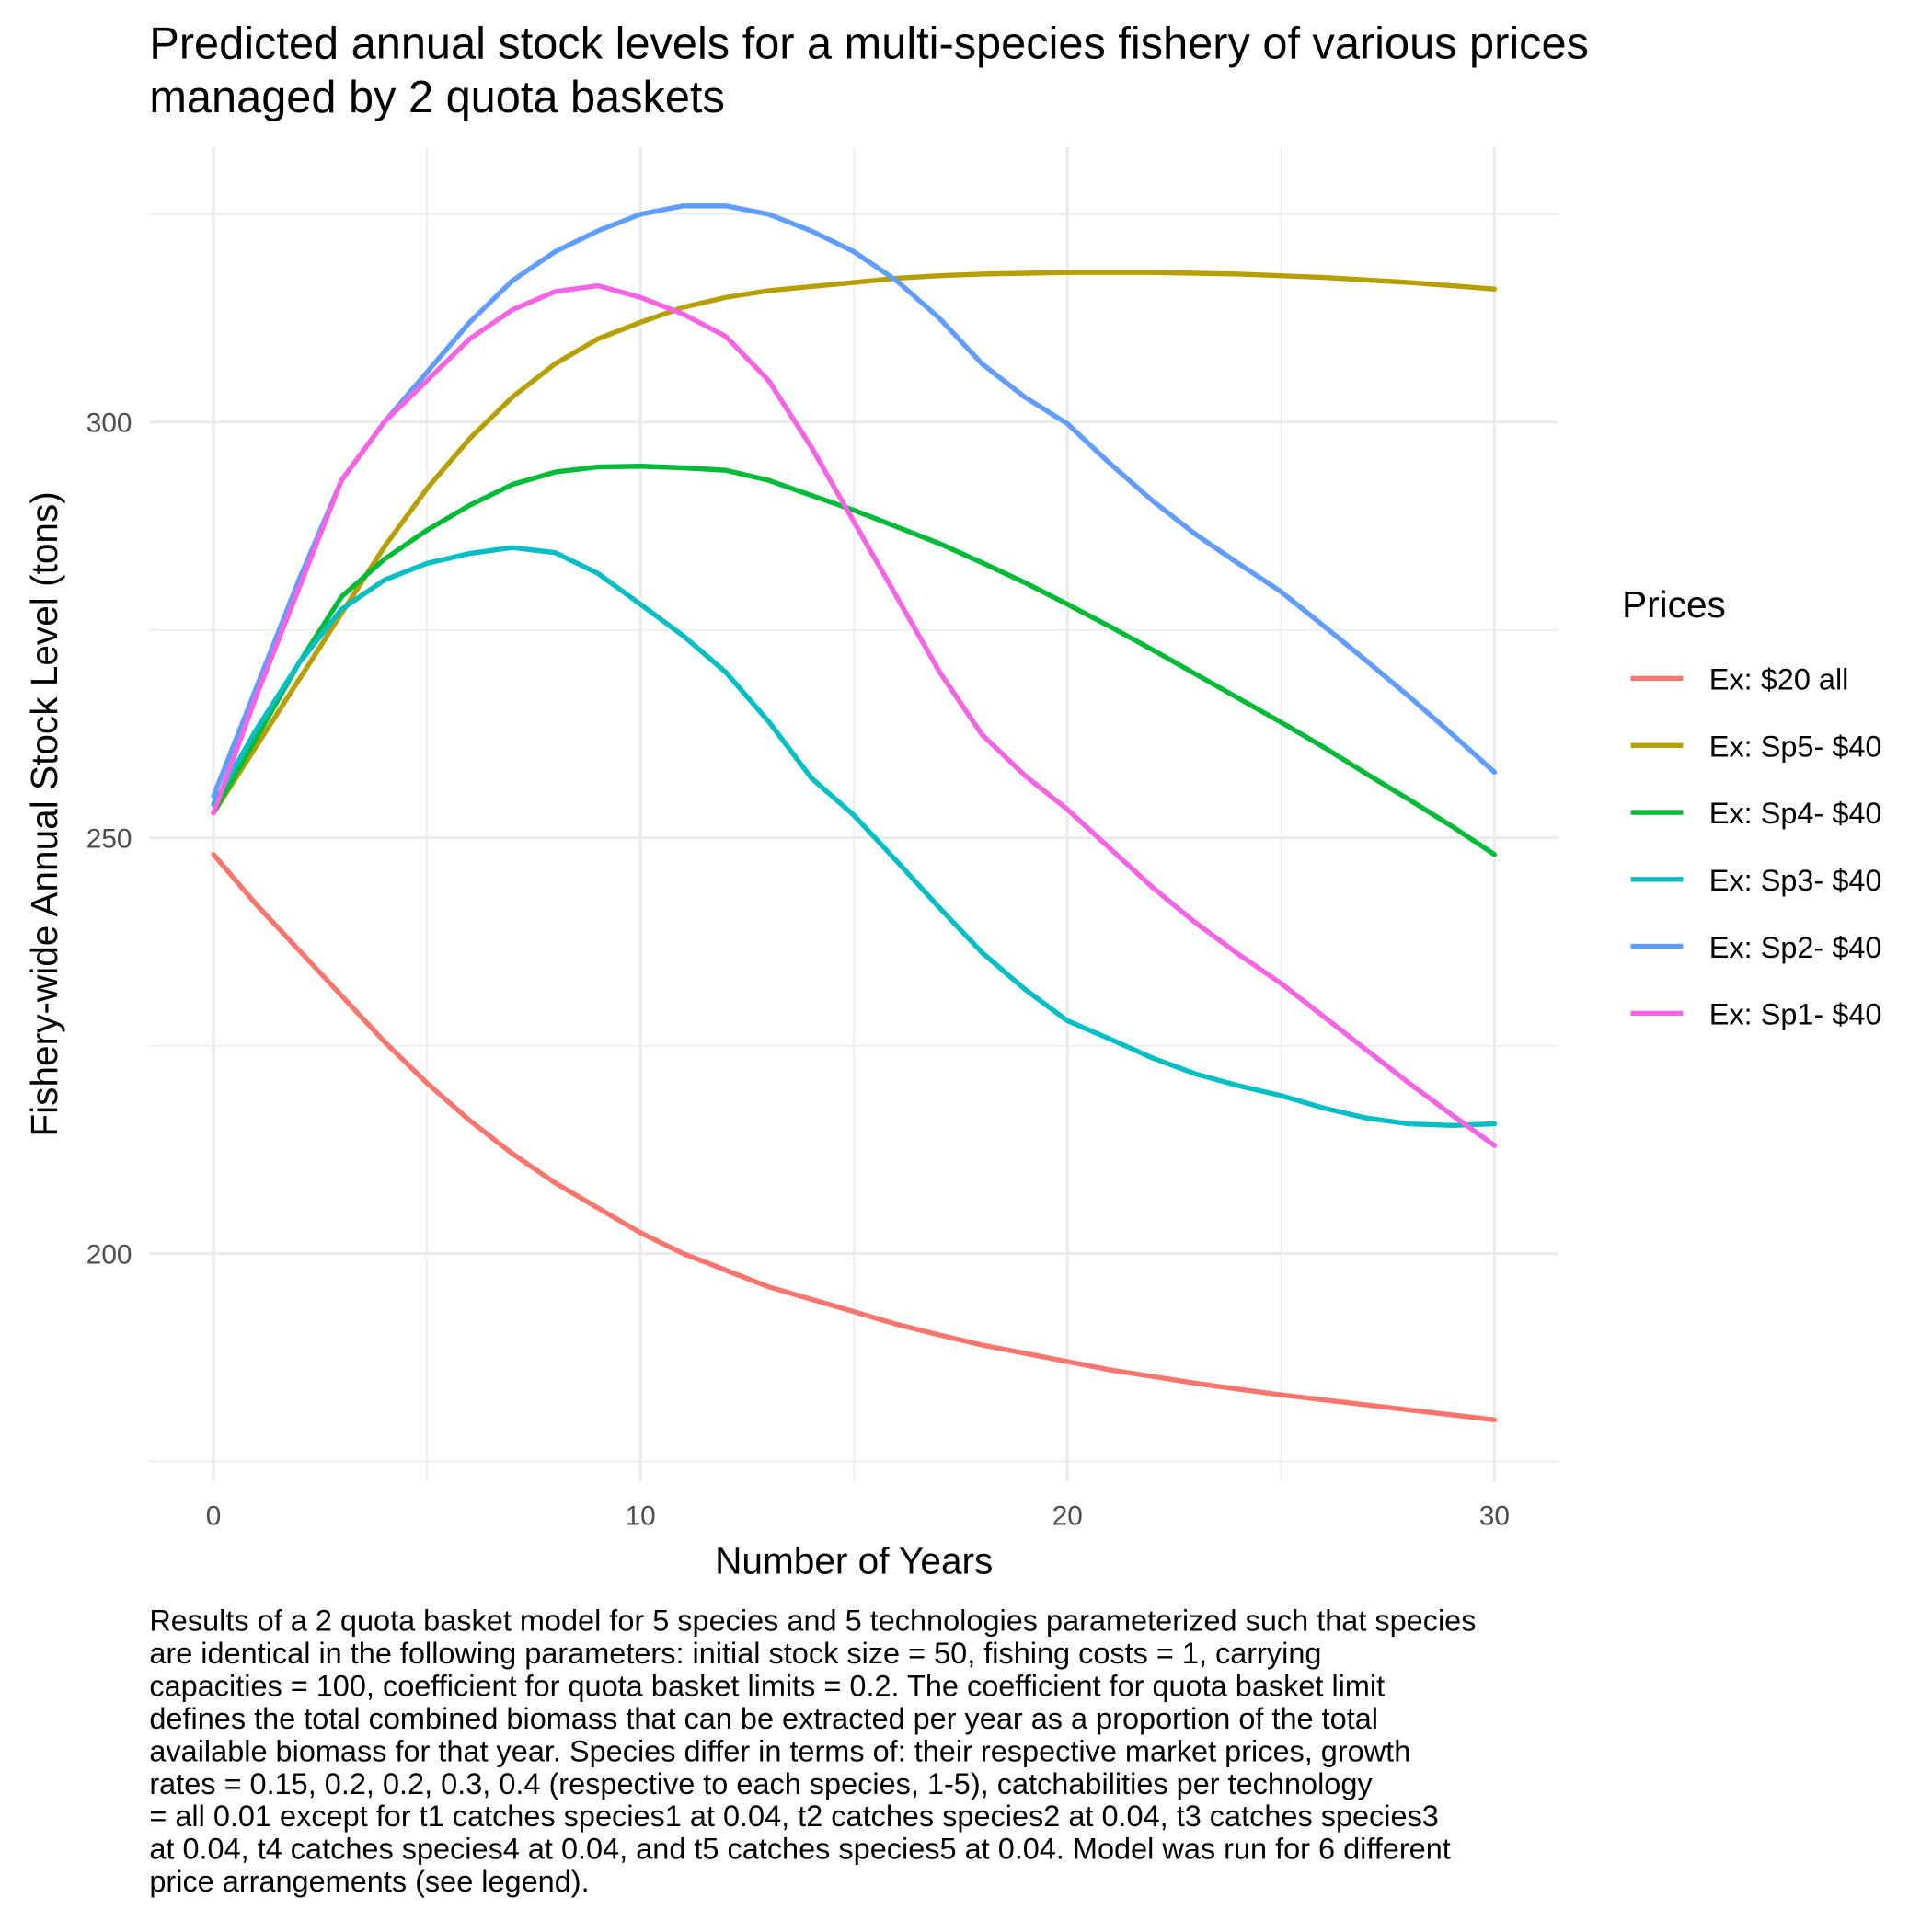 The height and width of the screenshot is (1932, 1932). Describe the element at coordinates (641, 1516) in the screenshot. I see `x-tick-label: 10` at that location.